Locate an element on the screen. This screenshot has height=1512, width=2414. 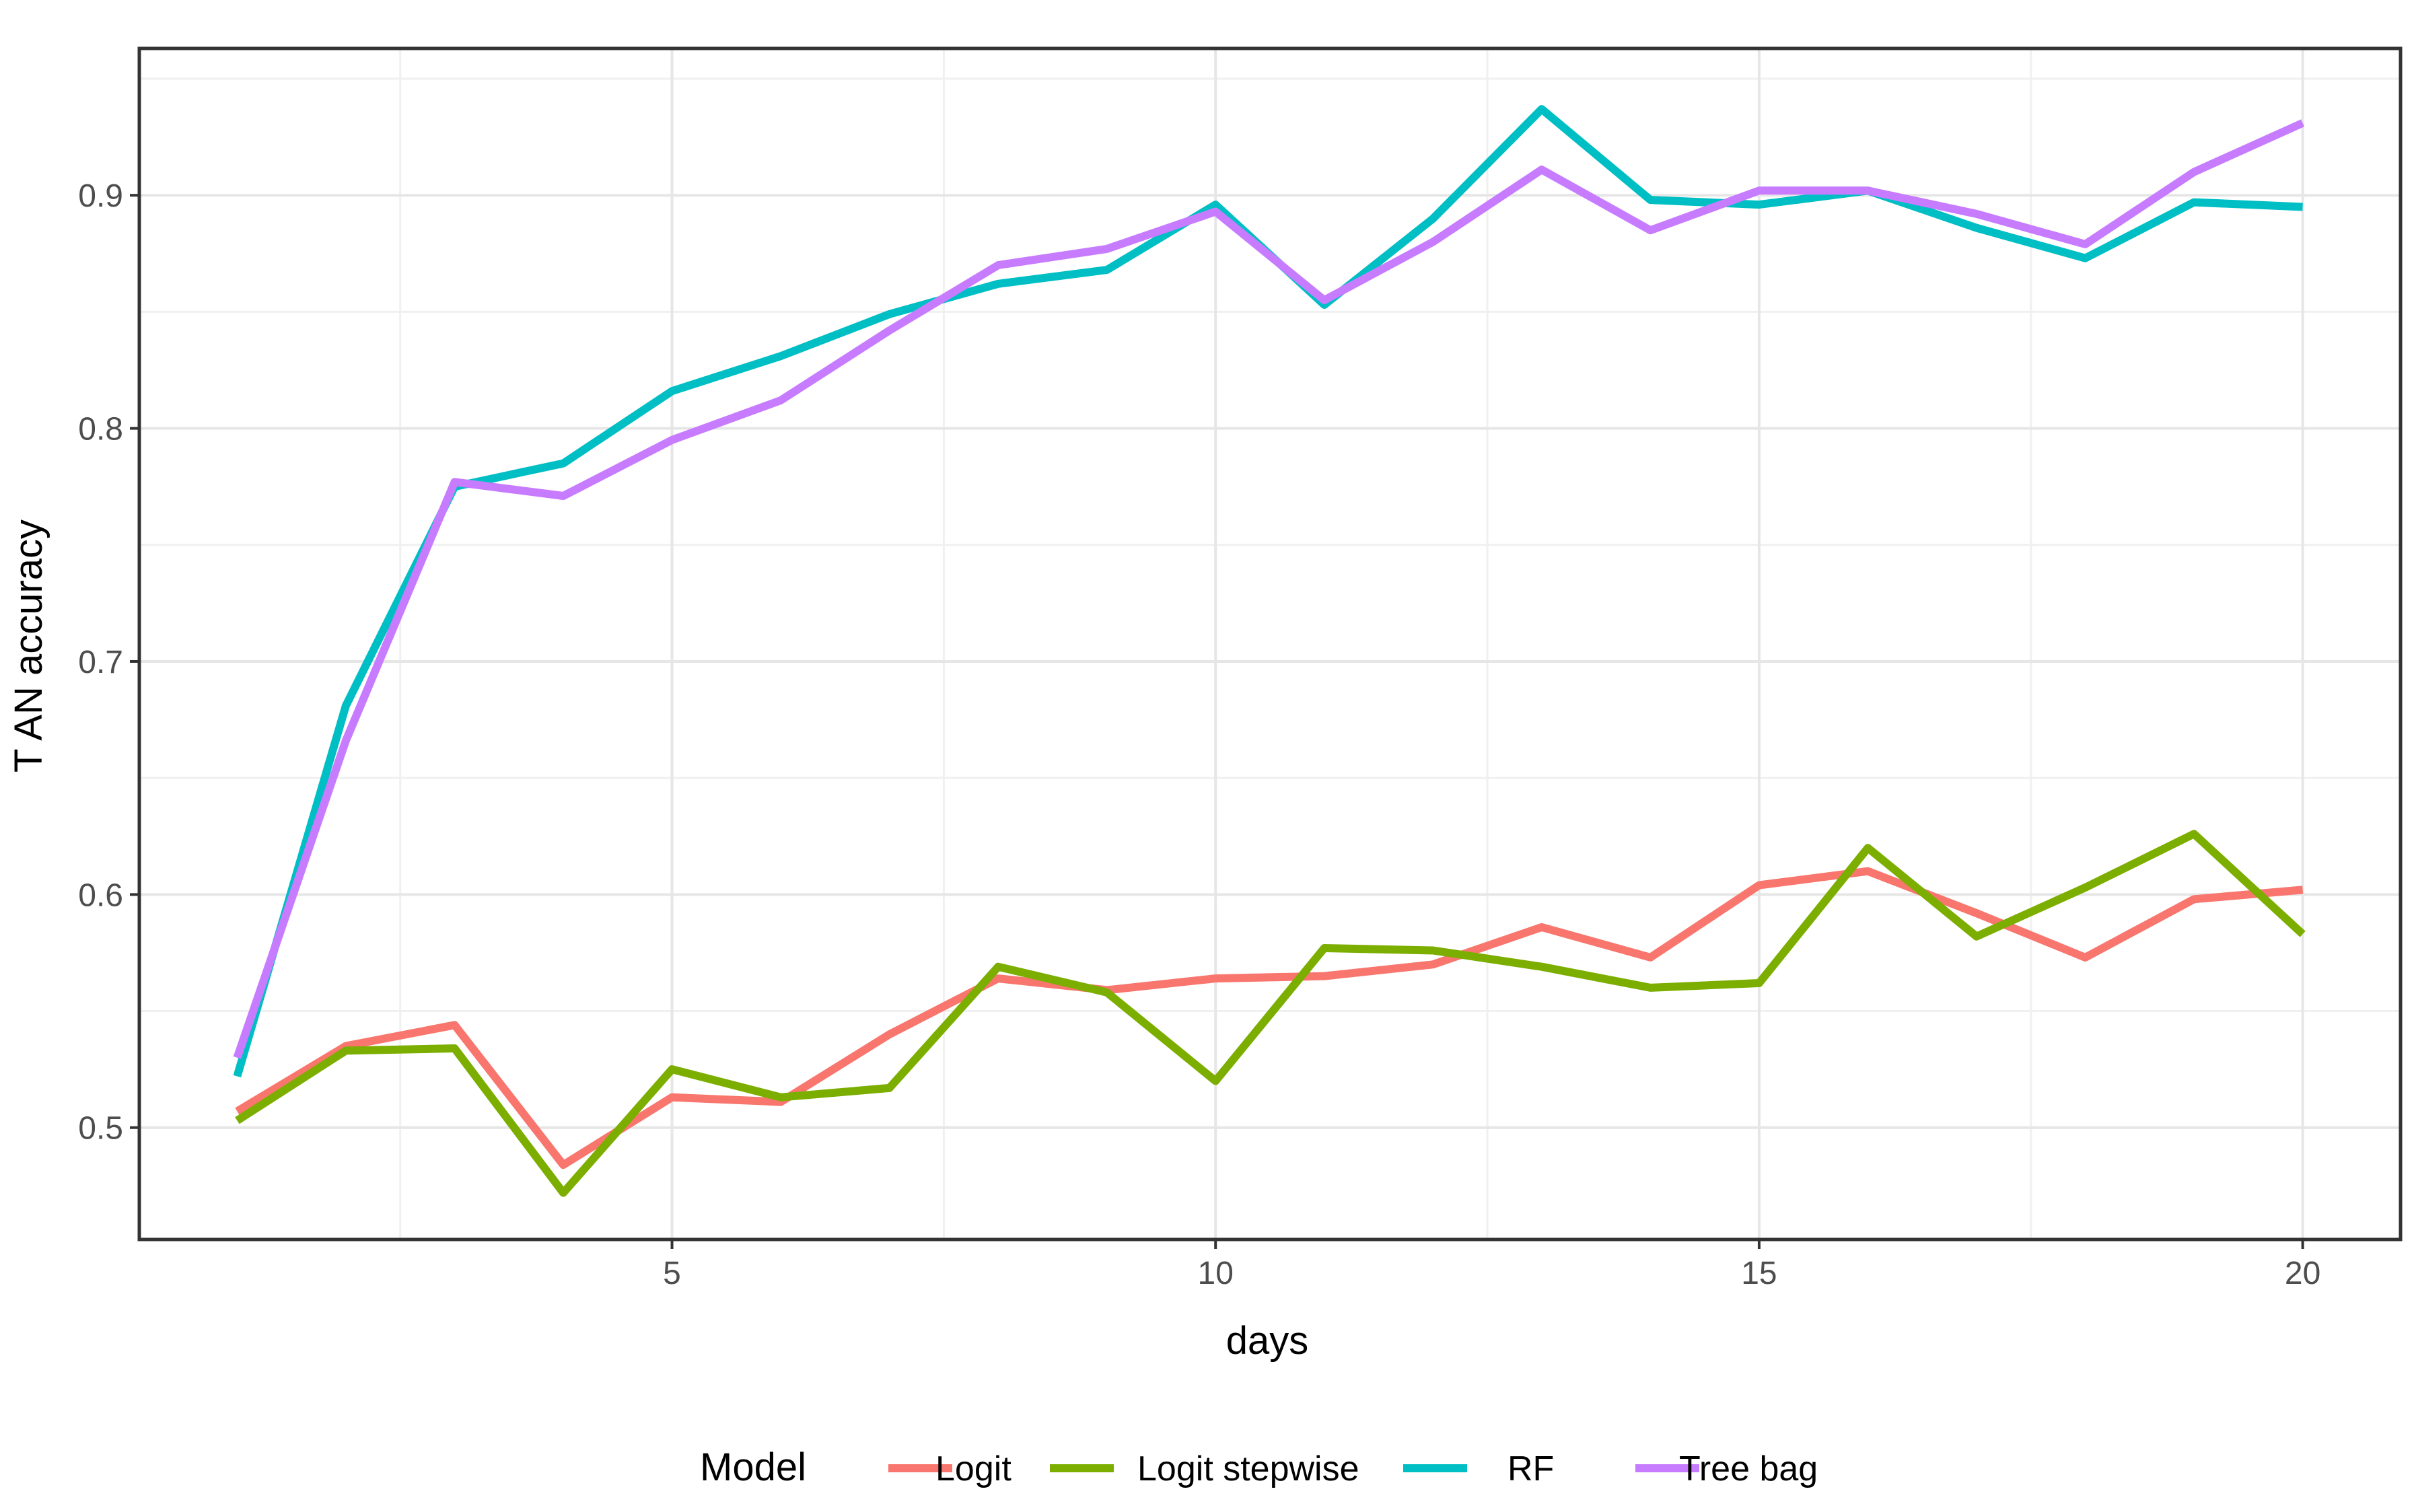
legend-label-logit: Logit is located at coordinates (973, 1468).